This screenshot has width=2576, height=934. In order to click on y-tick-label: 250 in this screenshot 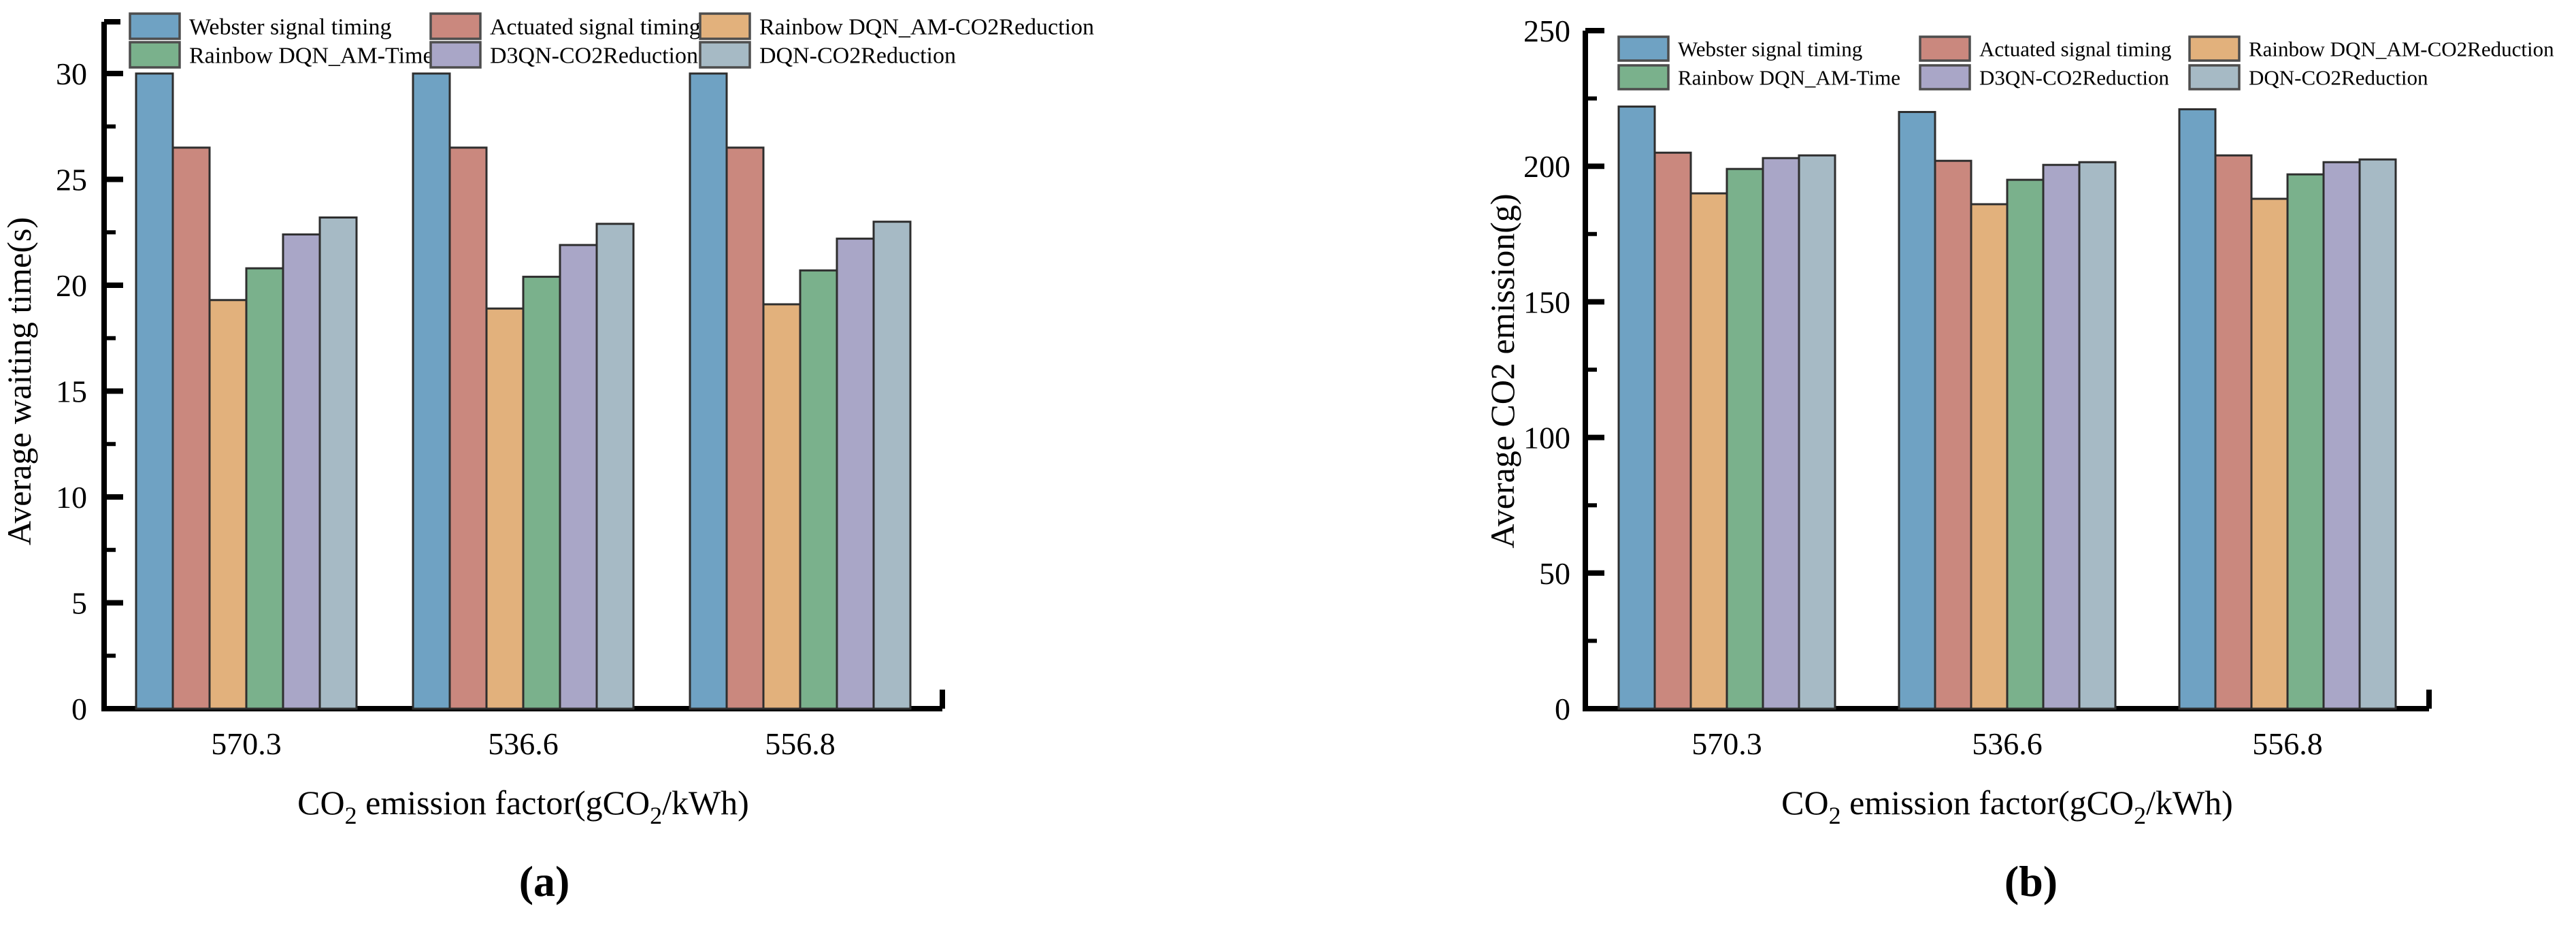, I will do `click(1546, 31)`.